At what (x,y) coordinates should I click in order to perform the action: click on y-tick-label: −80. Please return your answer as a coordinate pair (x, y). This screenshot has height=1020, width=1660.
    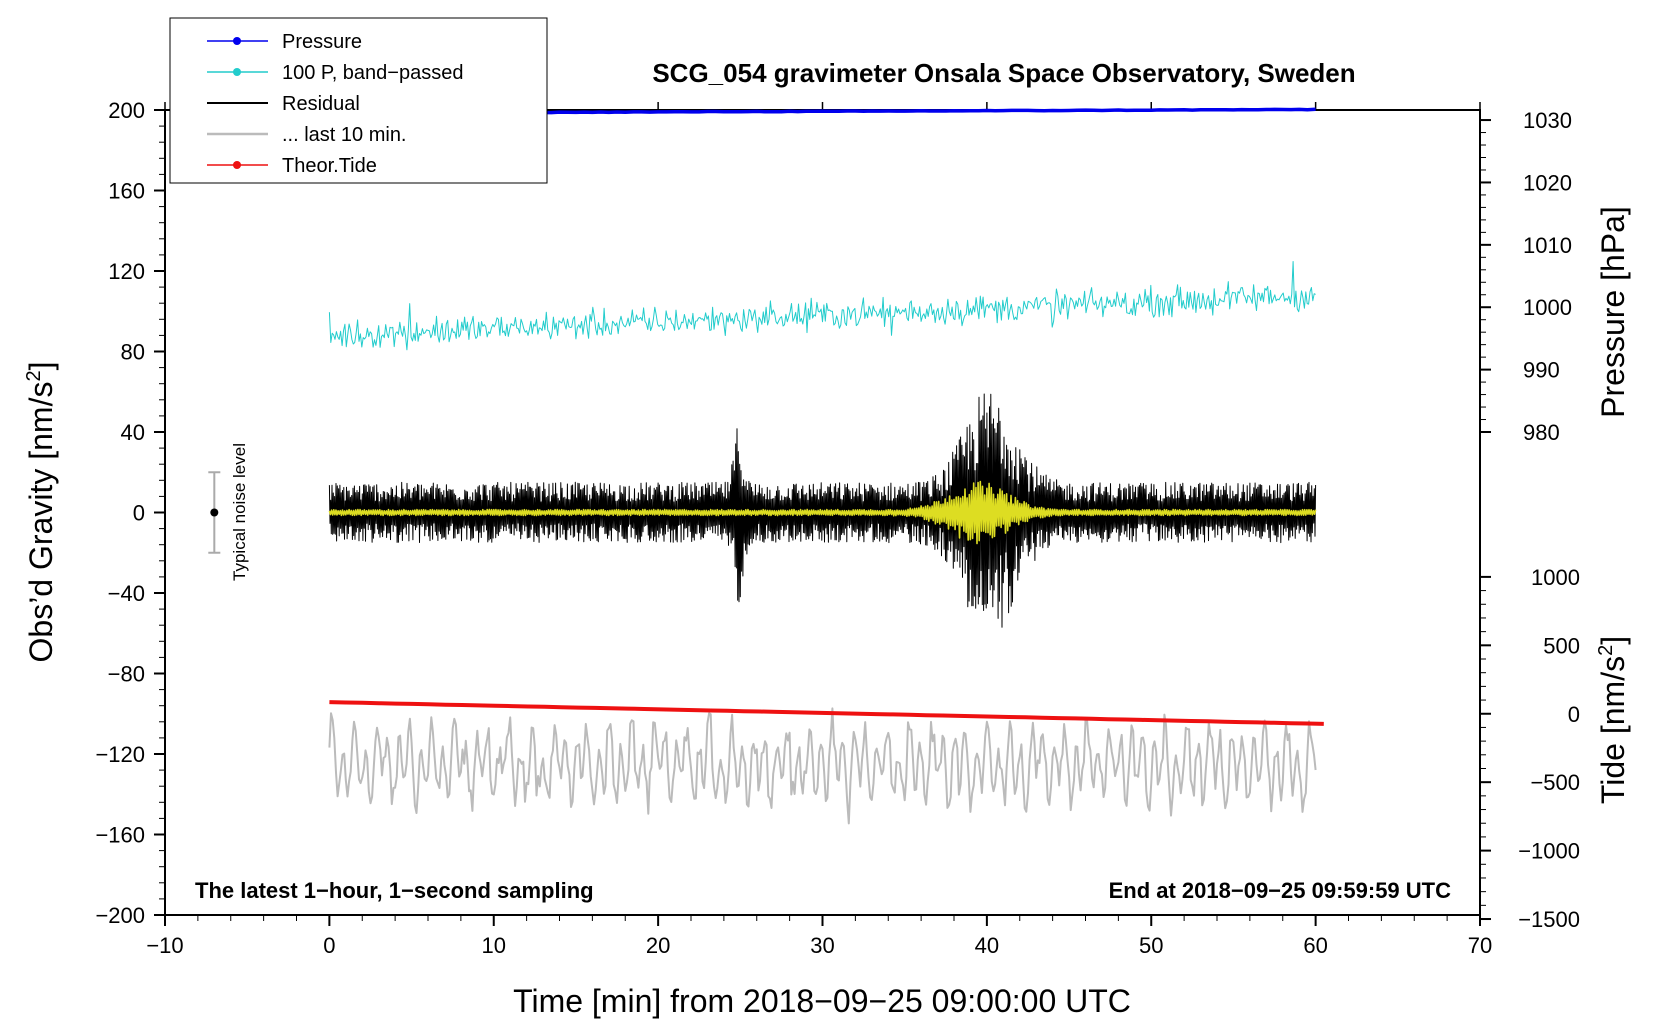
    Looking at the image, I should click on (126, 674).